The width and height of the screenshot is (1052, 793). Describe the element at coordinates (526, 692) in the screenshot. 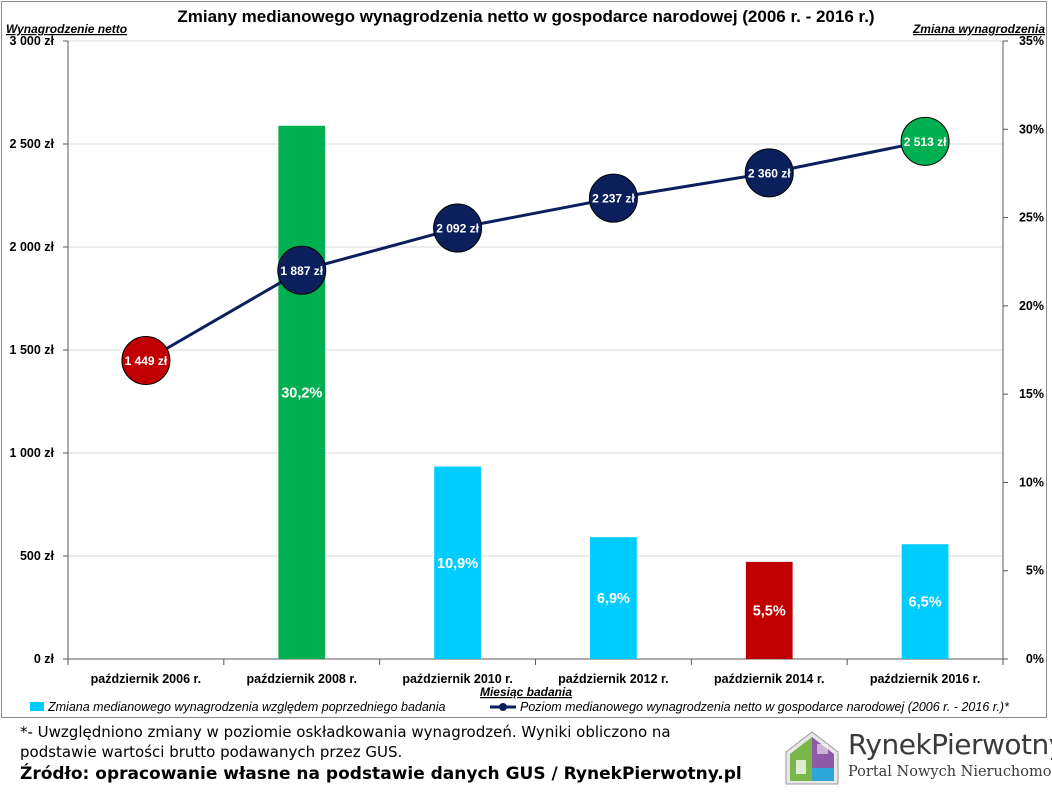

I see `x-axis-title: Miesiąc badania` at that location.